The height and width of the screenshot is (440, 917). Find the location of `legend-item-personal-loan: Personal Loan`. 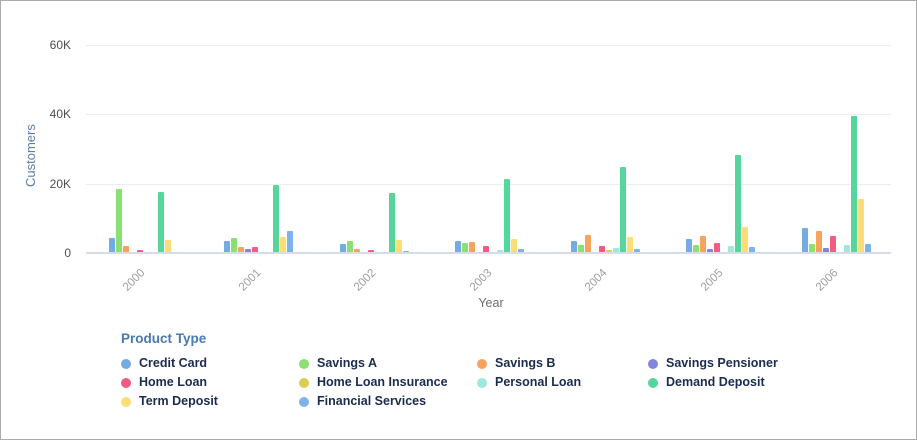

legend-item-personal-loan: Personal Loan is located at coordinates (562, 382).